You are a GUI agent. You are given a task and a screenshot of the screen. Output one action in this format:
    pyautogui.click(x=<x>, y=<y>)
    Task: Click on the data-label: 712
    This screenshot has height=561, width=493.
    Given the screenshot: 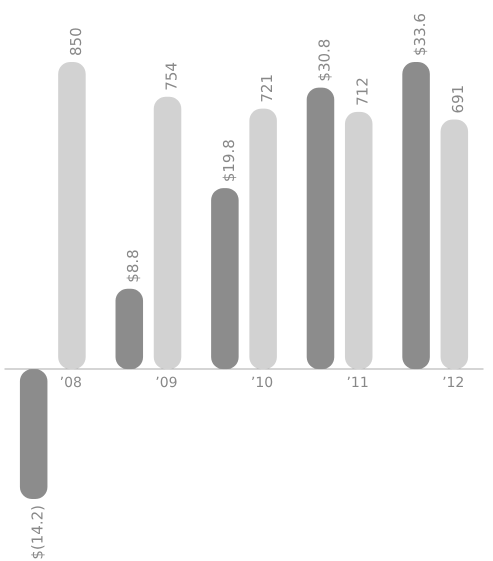 What is the action you would take?
    pyautogui.click(x=363, y=91)
    